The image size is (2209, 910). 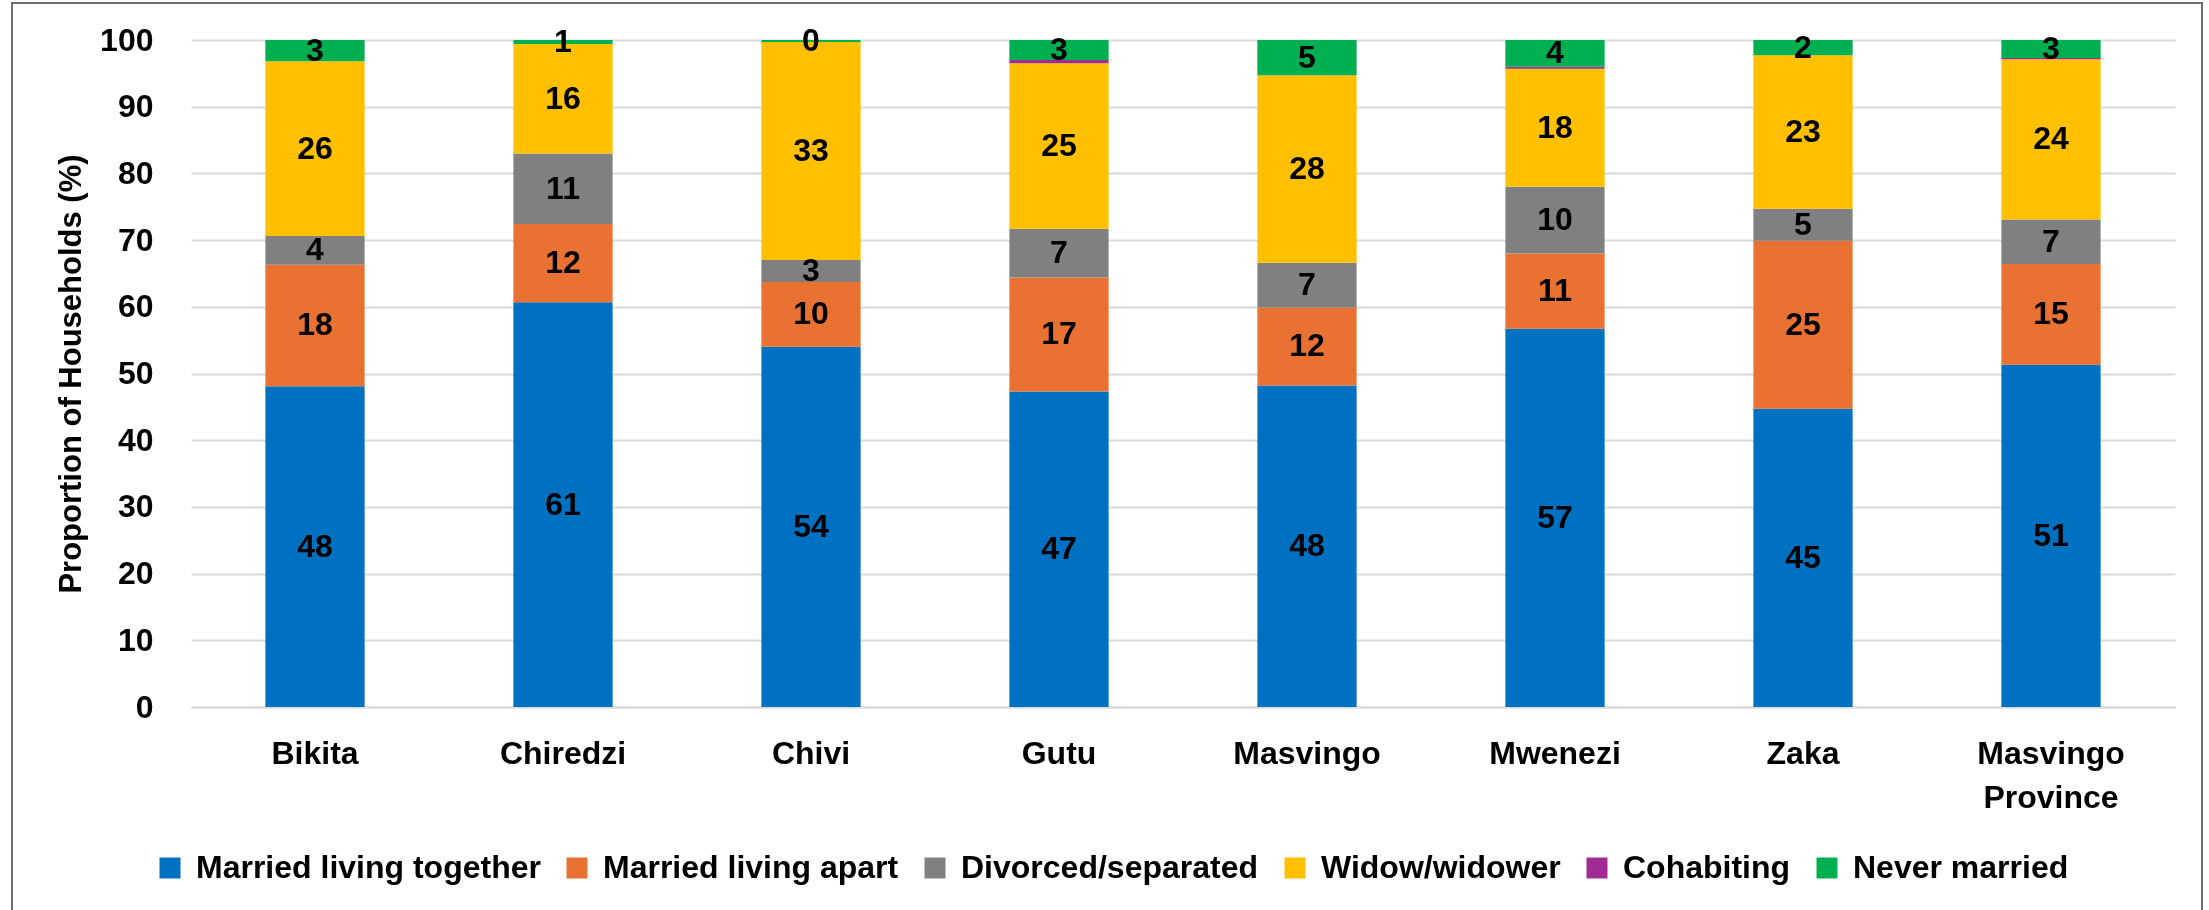 What do you see at coordinates (135, 639) in the screenshot?
I see `y-tick-label: 10` at bounding box center [135, 639].